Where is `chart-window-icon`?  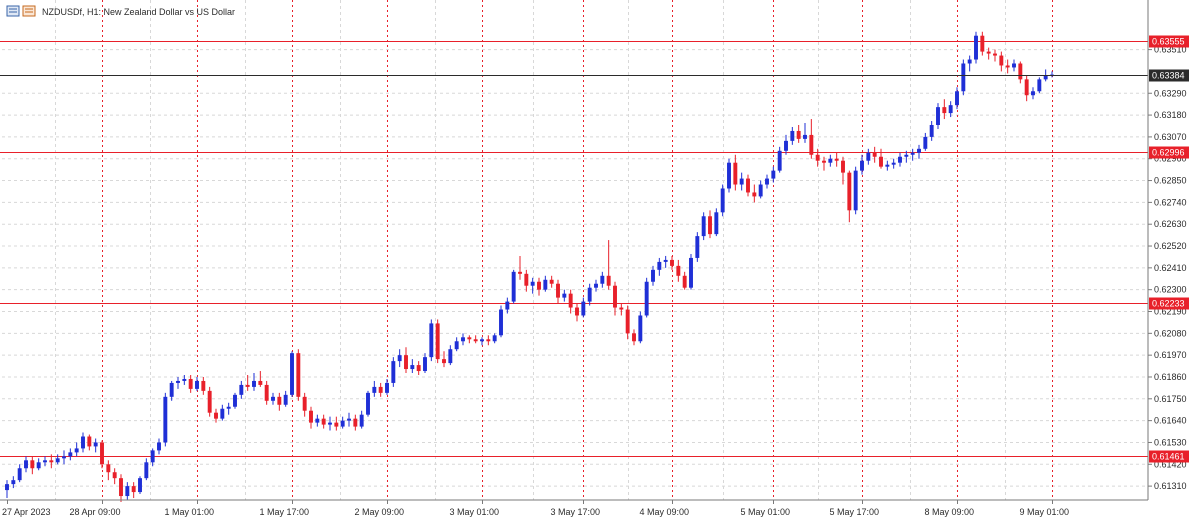 chart-window-icon is located at coordinates (13, 11).